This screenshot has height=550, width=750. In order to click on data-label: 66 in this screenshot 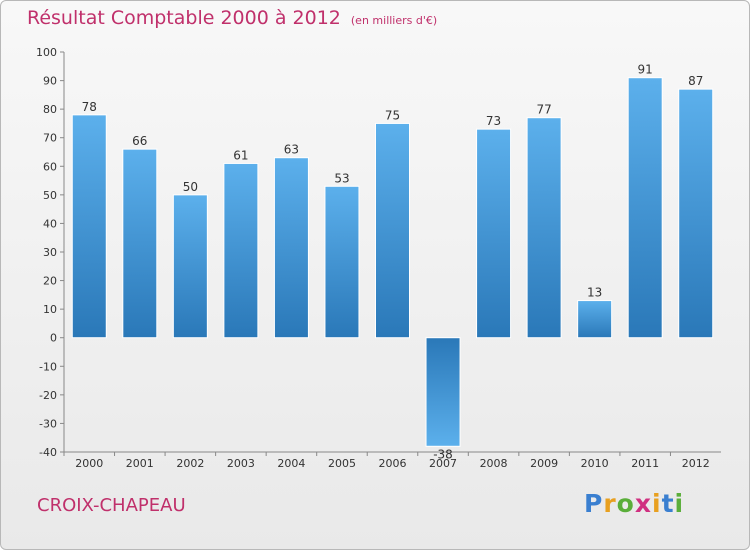, I will do `click(139, 141)`.